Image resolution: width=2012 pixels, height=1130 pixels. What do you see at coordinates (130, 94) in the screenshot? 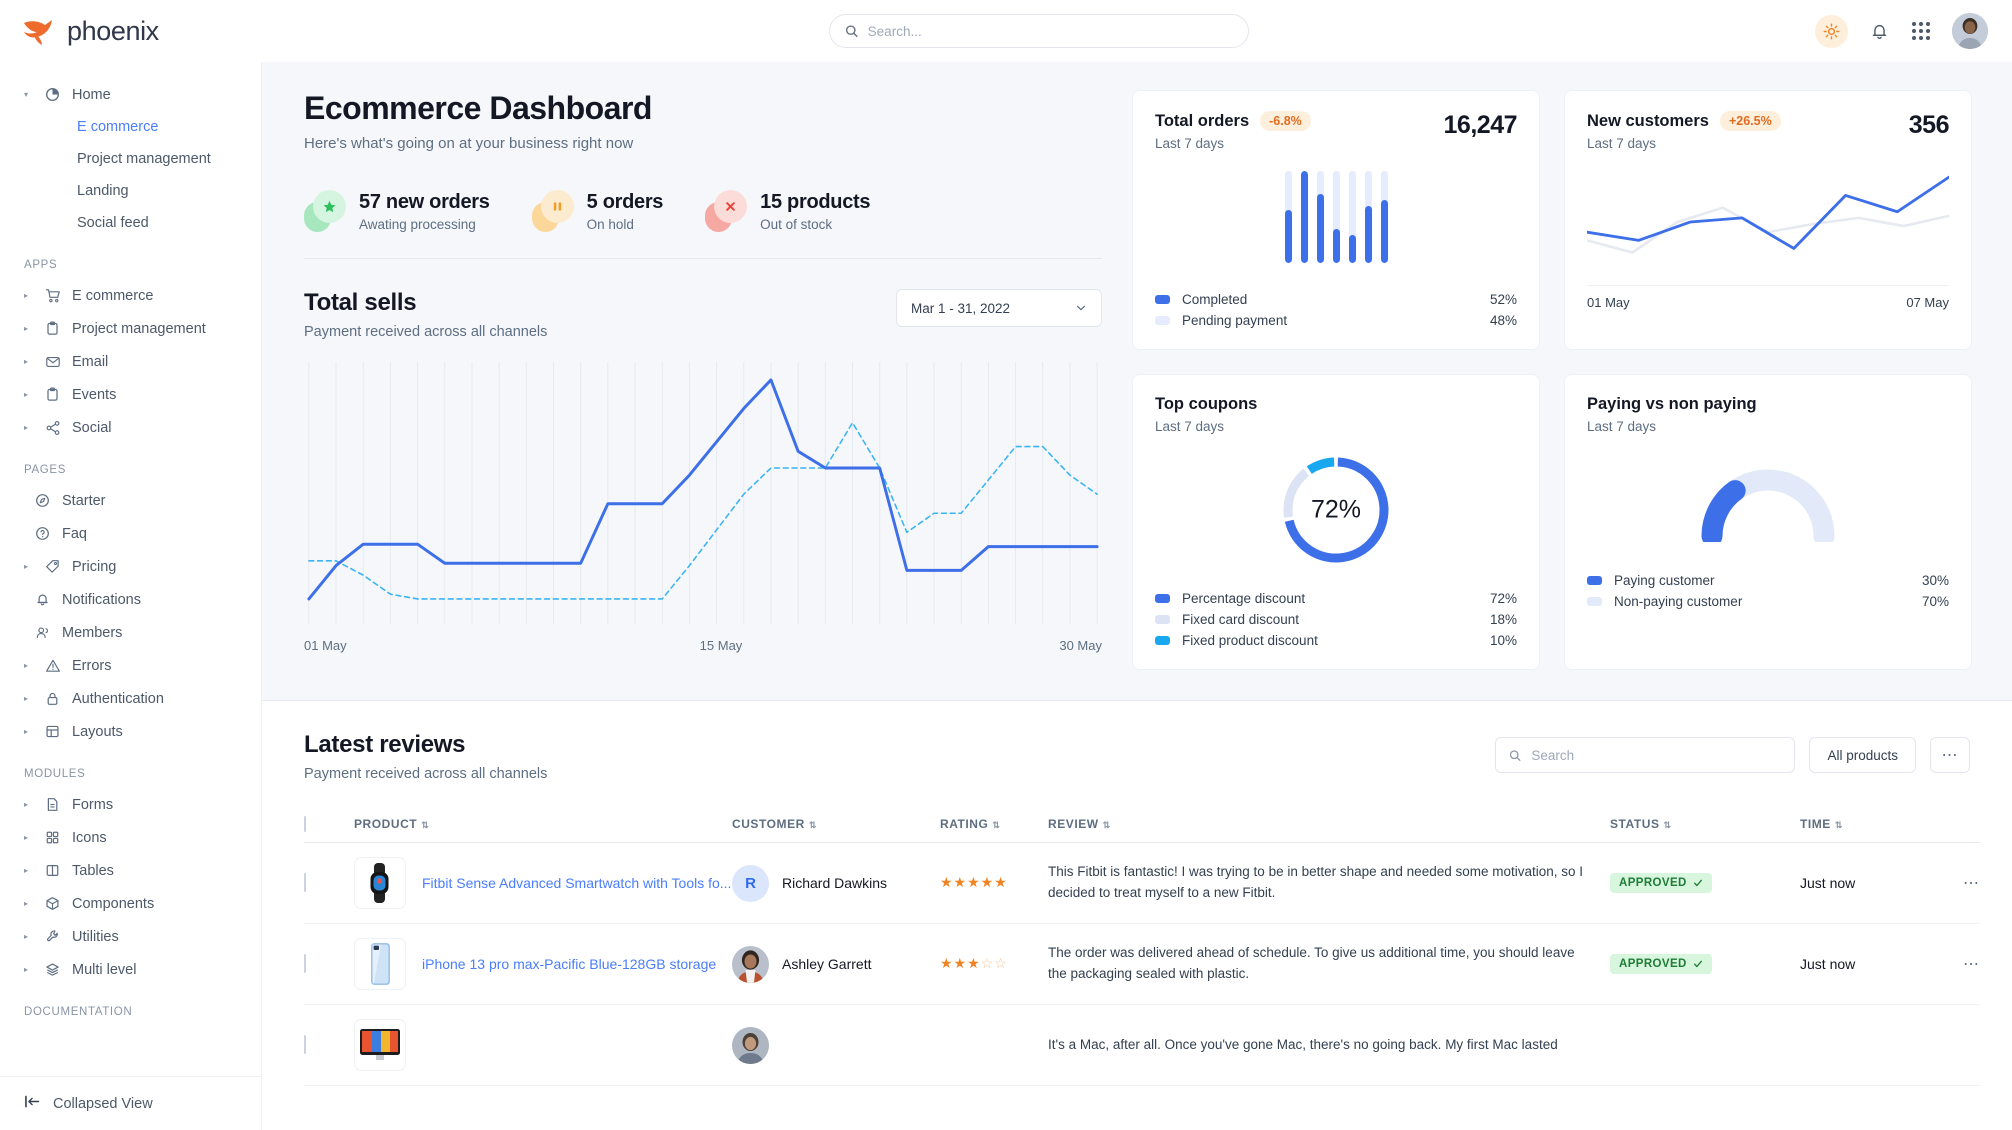
I see `sidebar-item-home: ▾ Home` at bounding box center [130, 94].